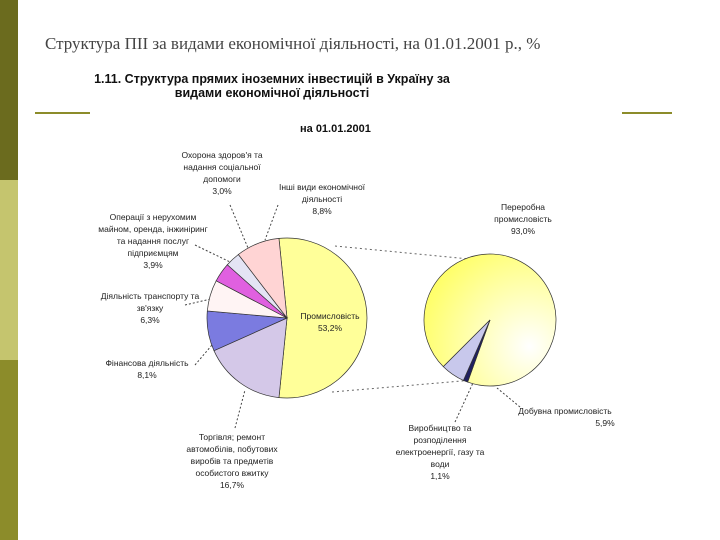 The height and width of the screenshot is (540, 720). What do you see at coordinates (232, 485) in the screenshot?
I see `value-label: 16,7%` at bounding box center [232, 485].